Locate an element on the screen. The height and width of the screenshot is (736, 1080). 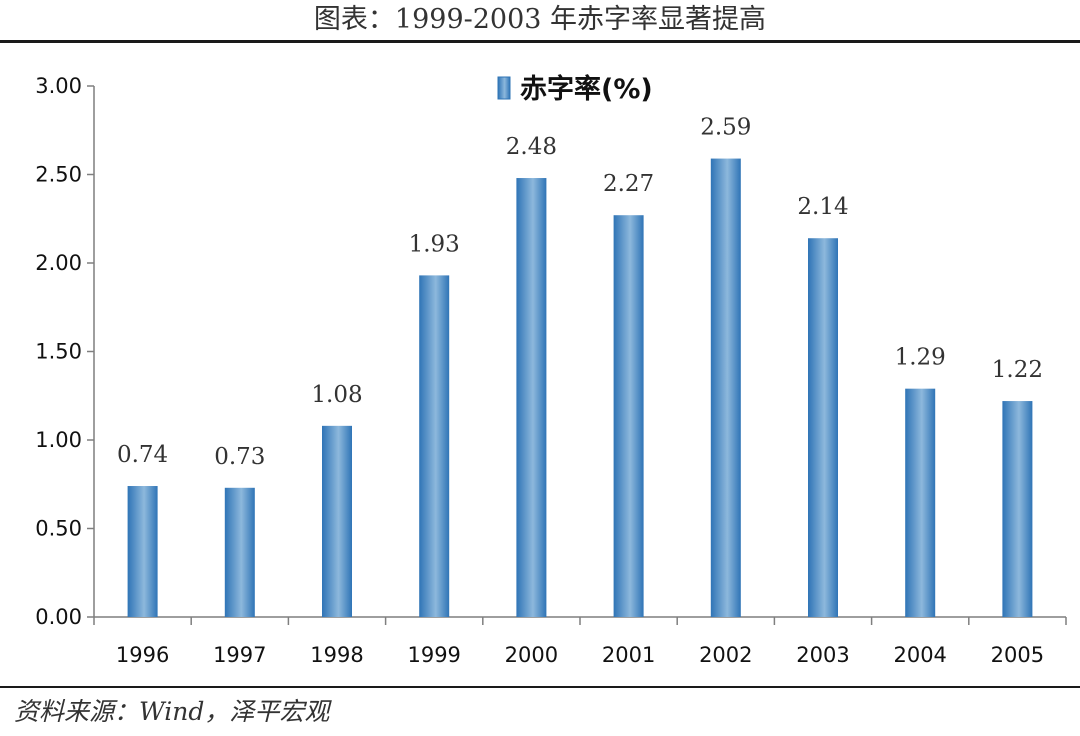
data-label-2002: 2.59 is located at coordinates (725, 128).